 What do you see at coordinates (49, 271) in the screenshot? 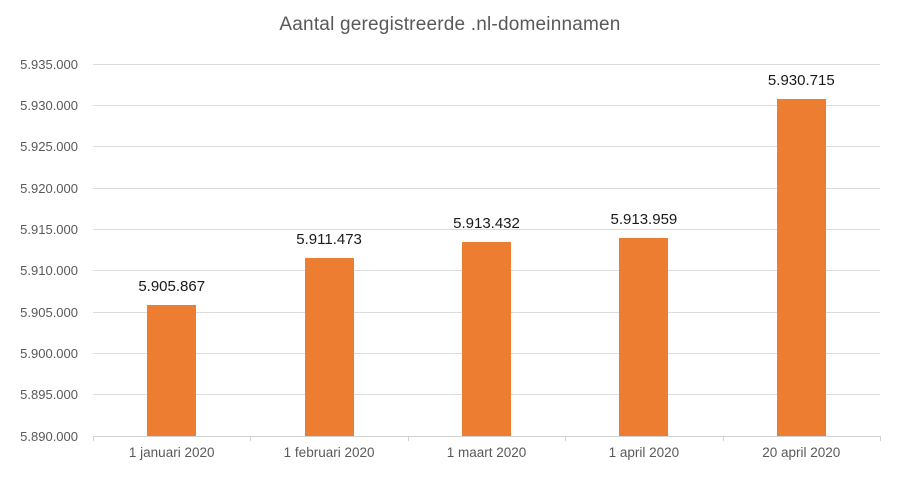
I see `y-axis-tick-label: 5.910.000` at bounding box center [49, 271].